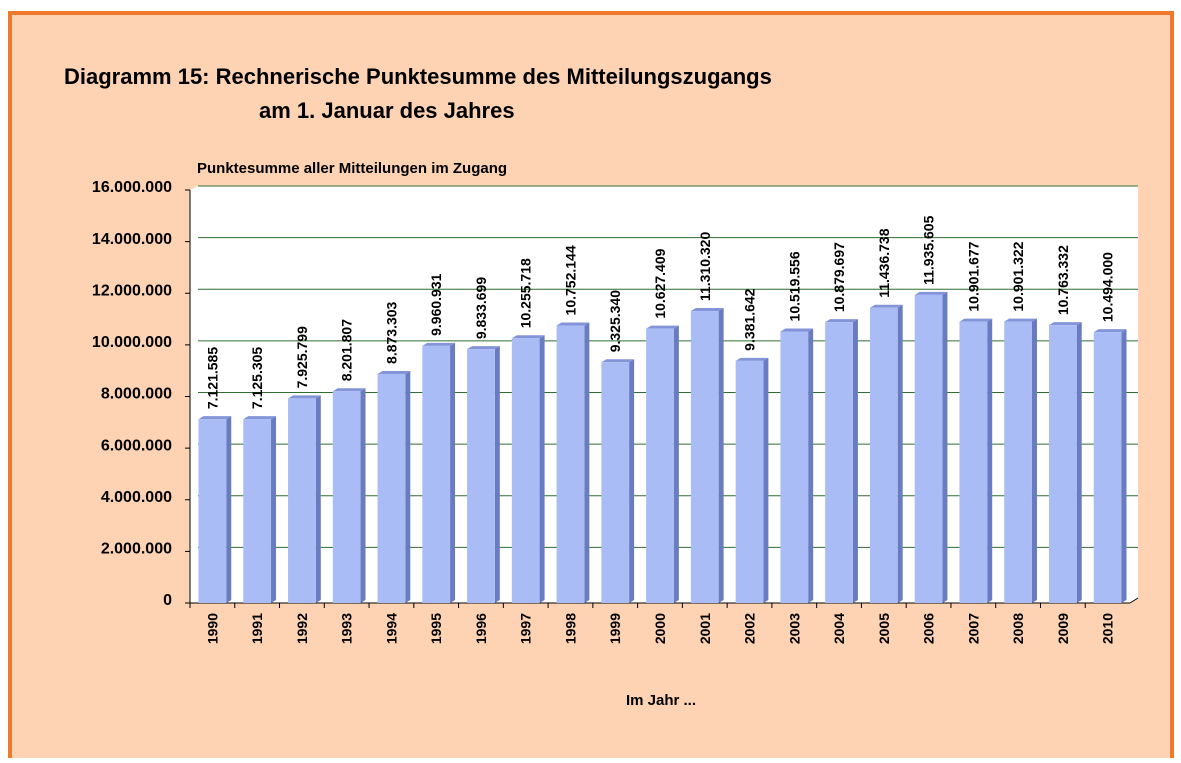 Image resolution: width=1181 pixels, height=763 pixels. What do you see at coordinates (347, 628) in the screenshot?
I see `x-tick-label: 1993` at bounding box center [347, 628].